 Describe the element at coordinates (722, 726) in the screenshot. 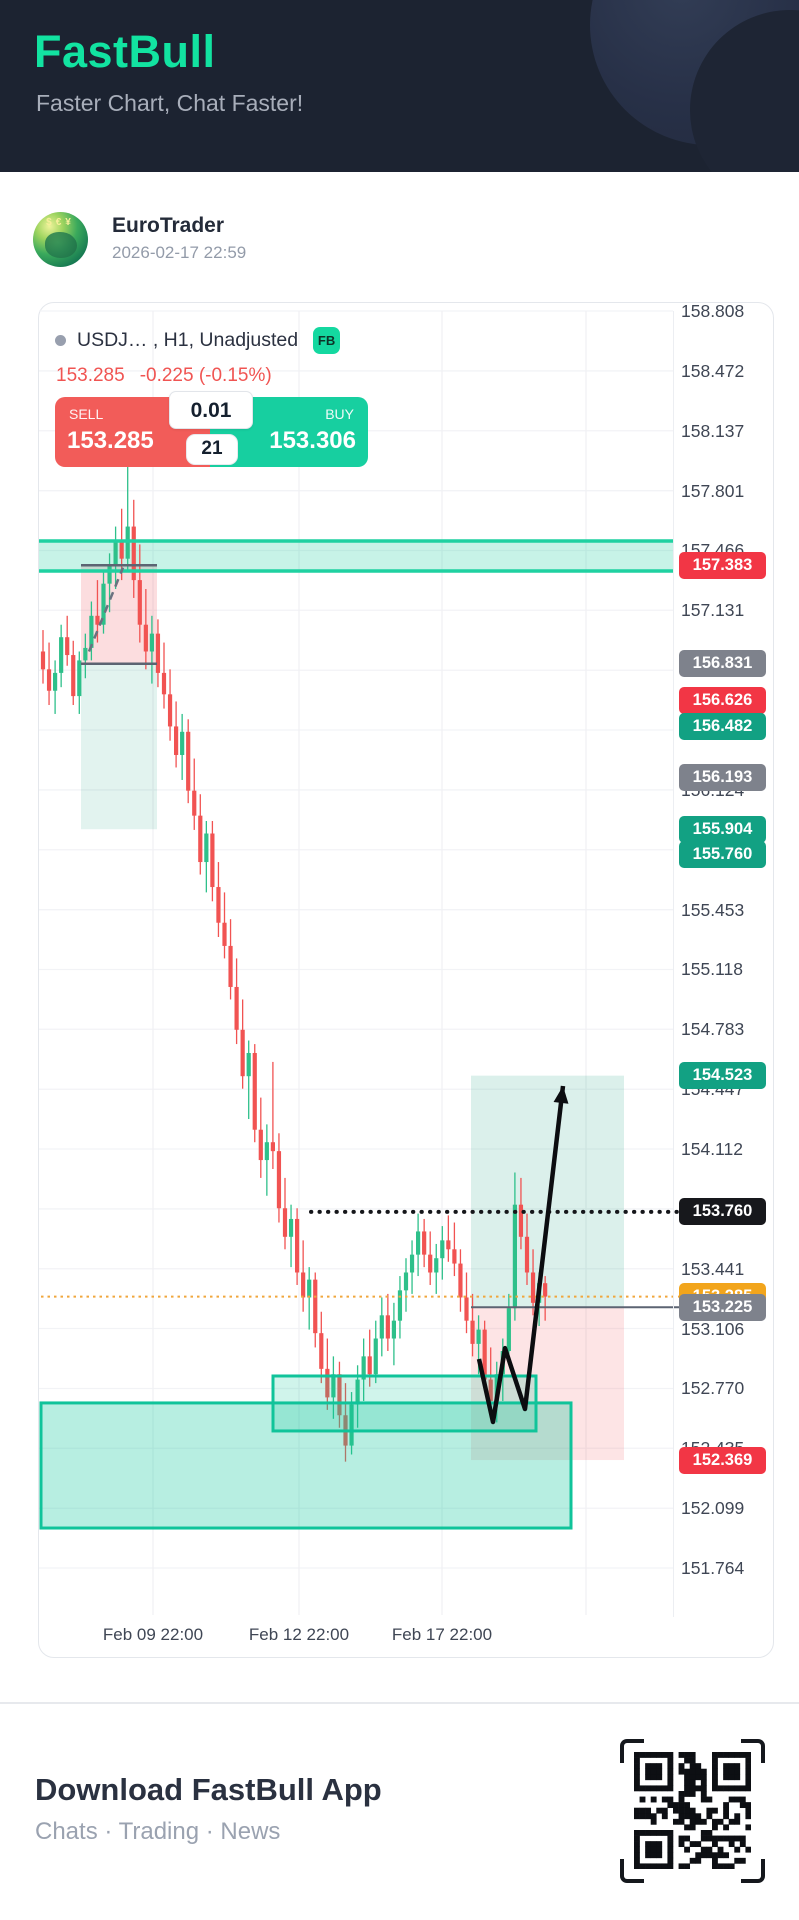

I see `price-badge-green: 156.482` at that location.